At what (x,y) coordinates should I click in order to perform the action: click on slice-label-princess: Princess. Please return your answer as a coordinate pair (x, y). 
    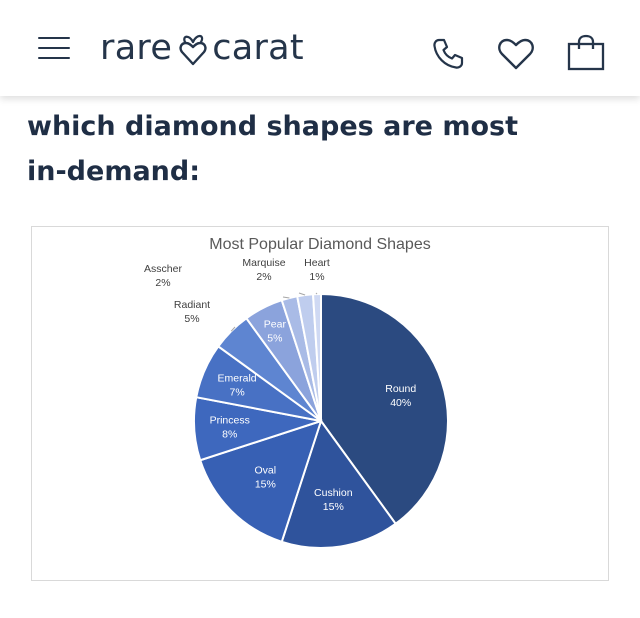
    Looking at the image, I should click on (230, 421).